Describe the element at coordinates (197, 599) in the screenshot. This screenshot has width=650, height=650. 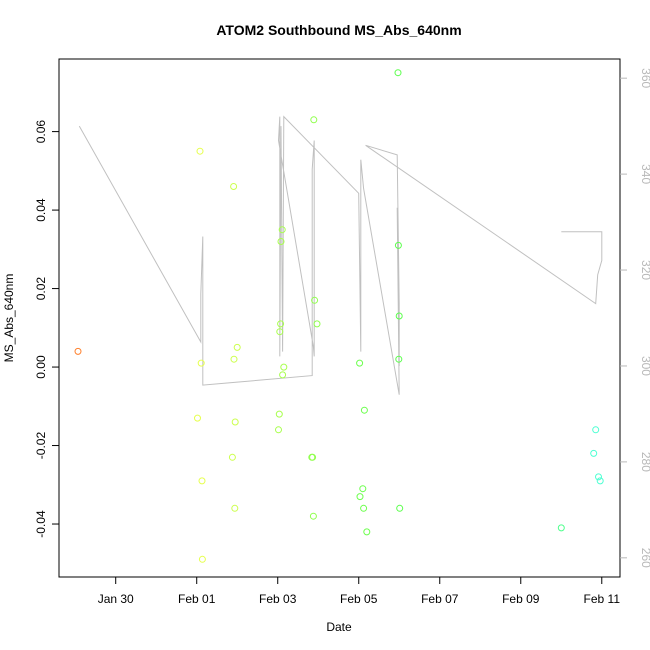
I see `x-tick-label: Feb 01` at that location.